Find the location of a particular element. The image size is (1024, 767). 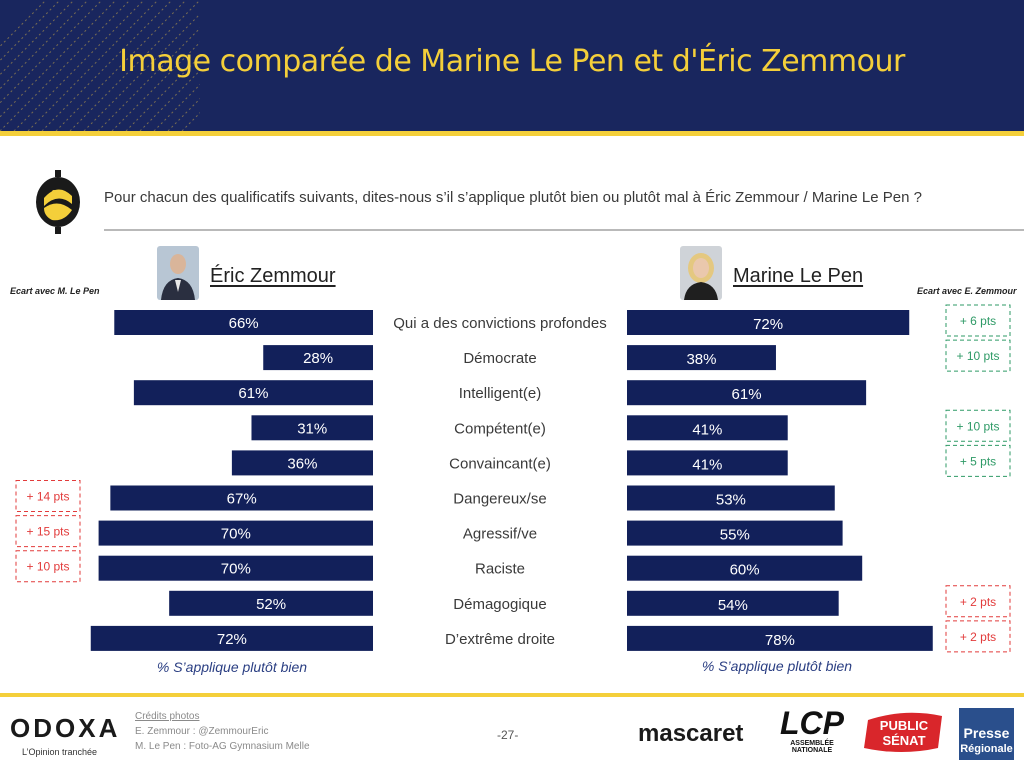

zemmour-photo is located at coordinates (178, 273).